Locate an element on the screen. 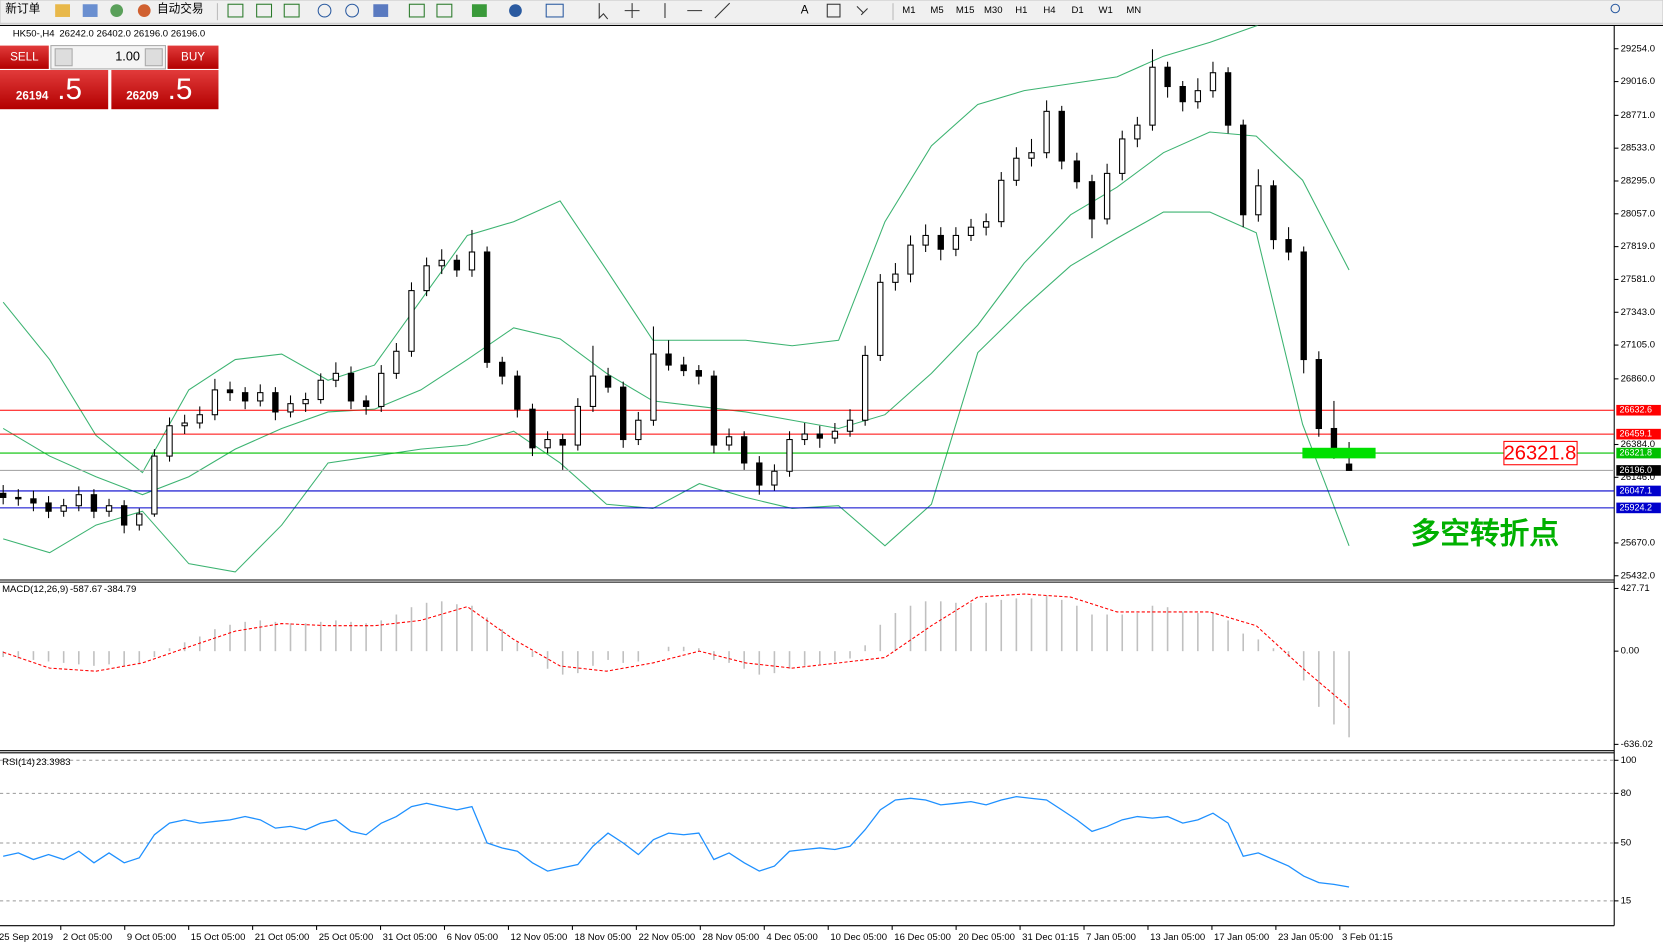  buy-label: BUY is located at coordinates (193, 56).